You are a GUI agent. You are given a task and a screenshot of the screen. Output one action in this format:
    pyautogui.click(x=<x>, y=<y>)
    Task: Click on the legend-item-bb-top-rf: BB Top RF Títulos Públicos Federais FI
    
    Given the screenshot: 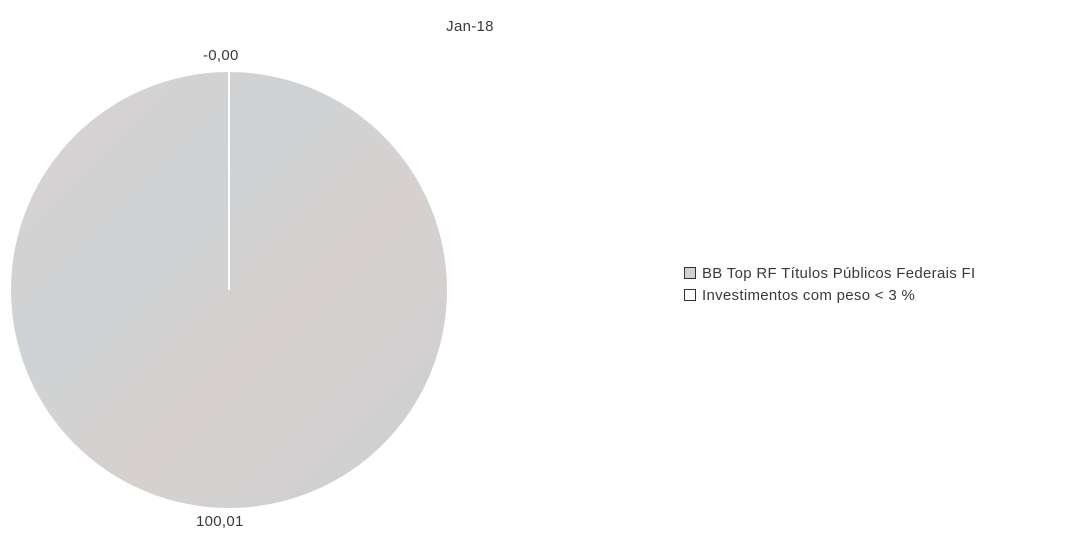 What is the action you would take?
    pyautogui.click(x=829, y=273)
    